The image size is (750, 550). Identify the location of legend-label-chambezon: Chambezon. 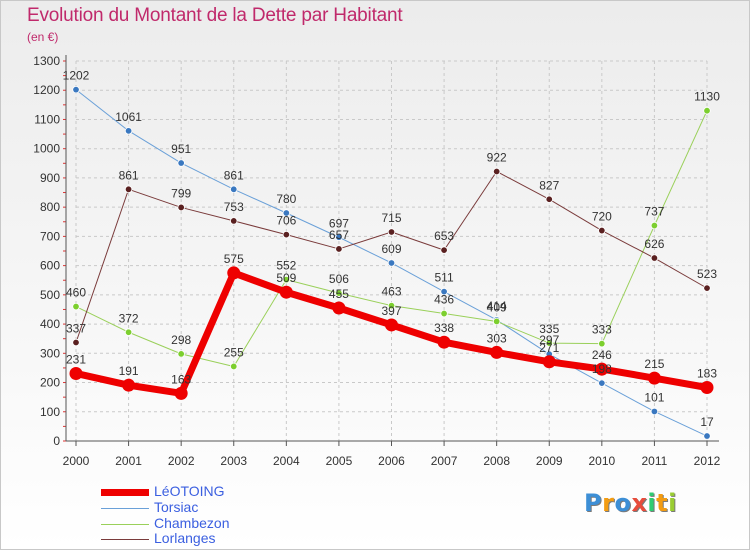
(192, 523).